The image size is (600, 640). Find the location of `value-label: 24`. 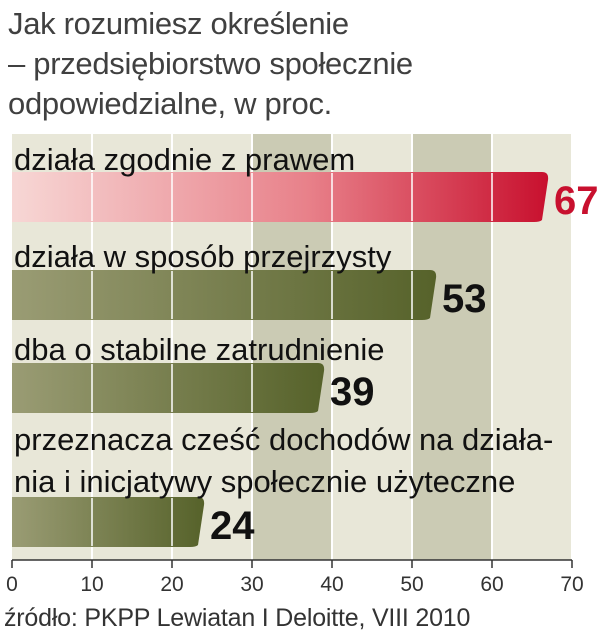

value-label: 24 is located at coordinates (232, 526).